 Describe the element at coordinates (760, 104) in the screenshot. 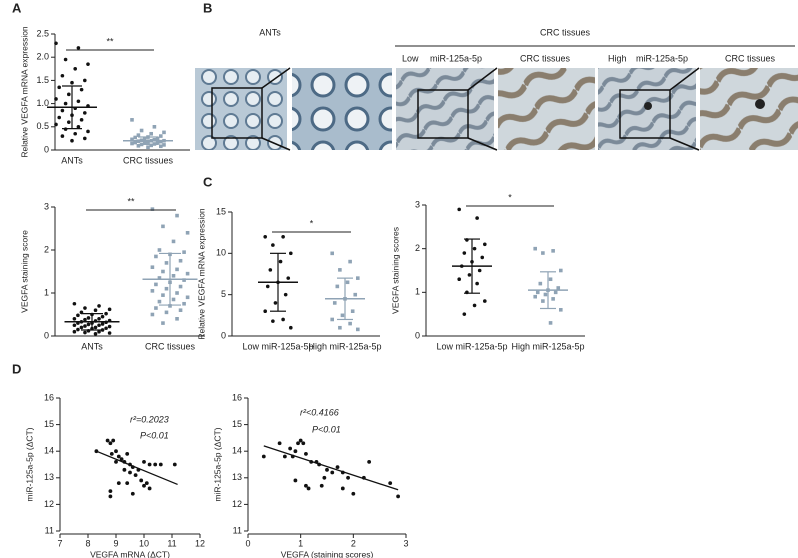

I see `stain-spot` at that location.